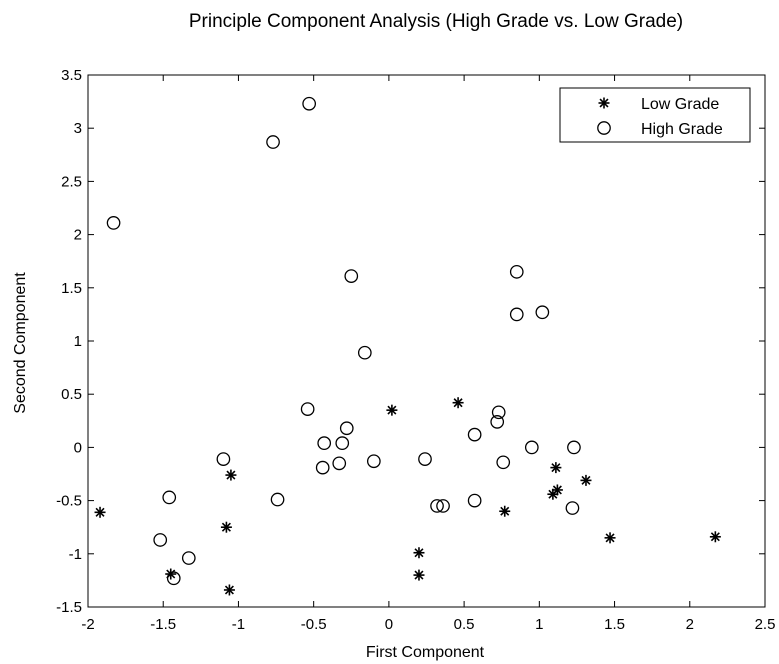  What do you see at coordinates (604, 103) in the screenshot?
I see `legend-asterisk-icon` at bounding box center [604, 103].